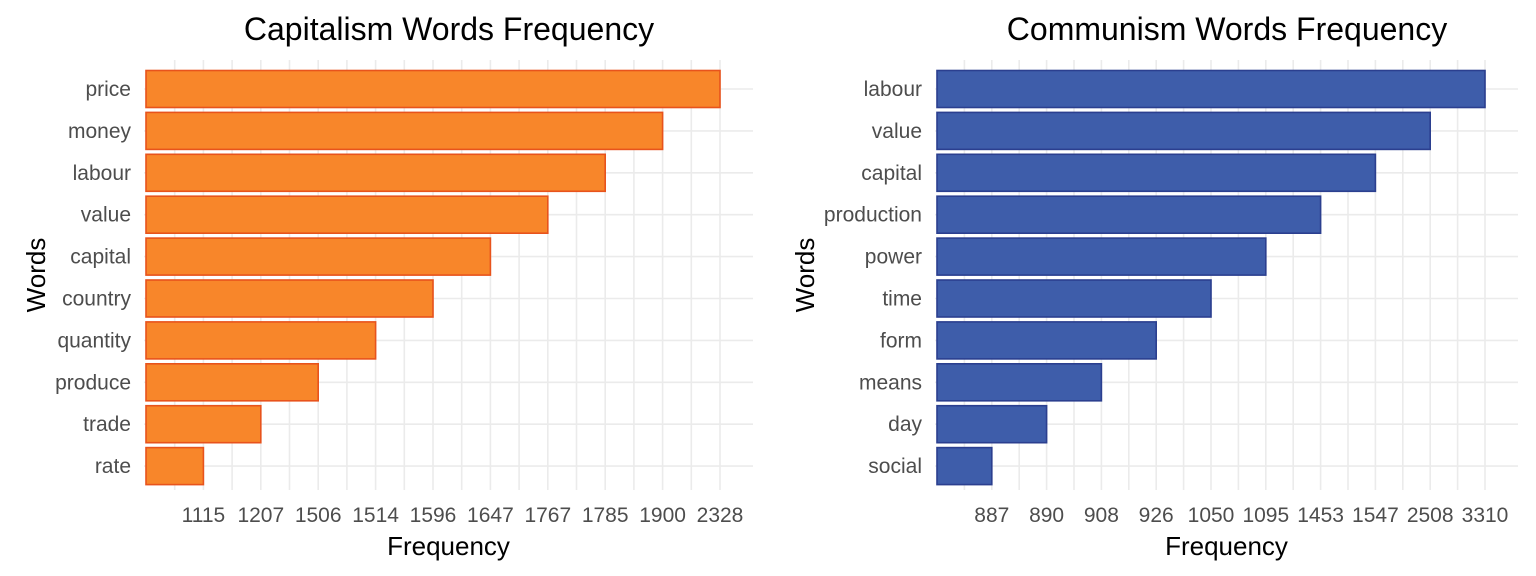  What do you see at coordinates (1129, 214) in the screenshot?
I see `bar-production` at bounding box center [1129, 214].